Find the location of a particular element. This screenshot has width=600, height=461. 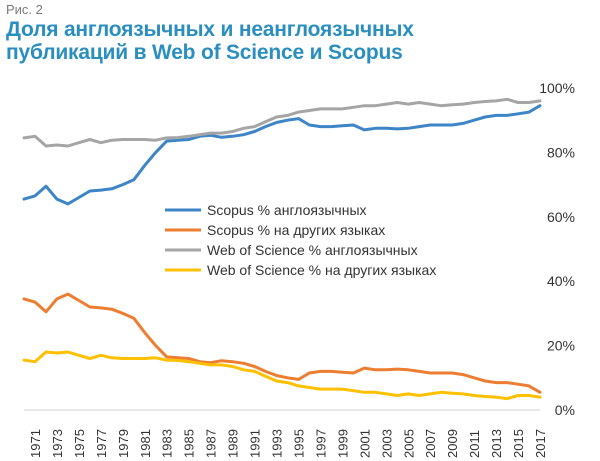

x-tick-label: 1973 is located at coordinates (57, 443).